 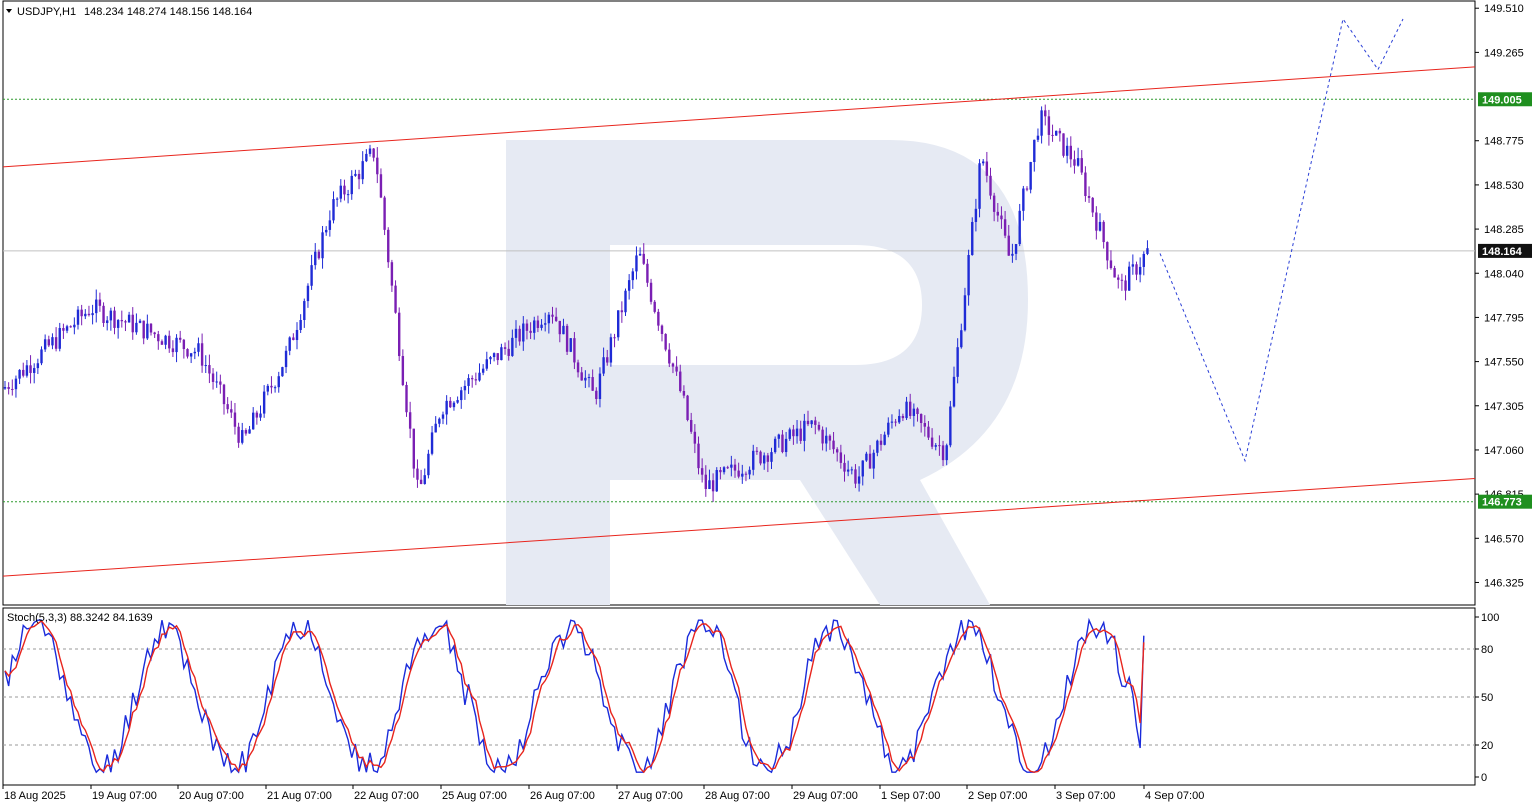 I want to click on symbol-label: USDJPY,H1, so click(x=46, y=12).